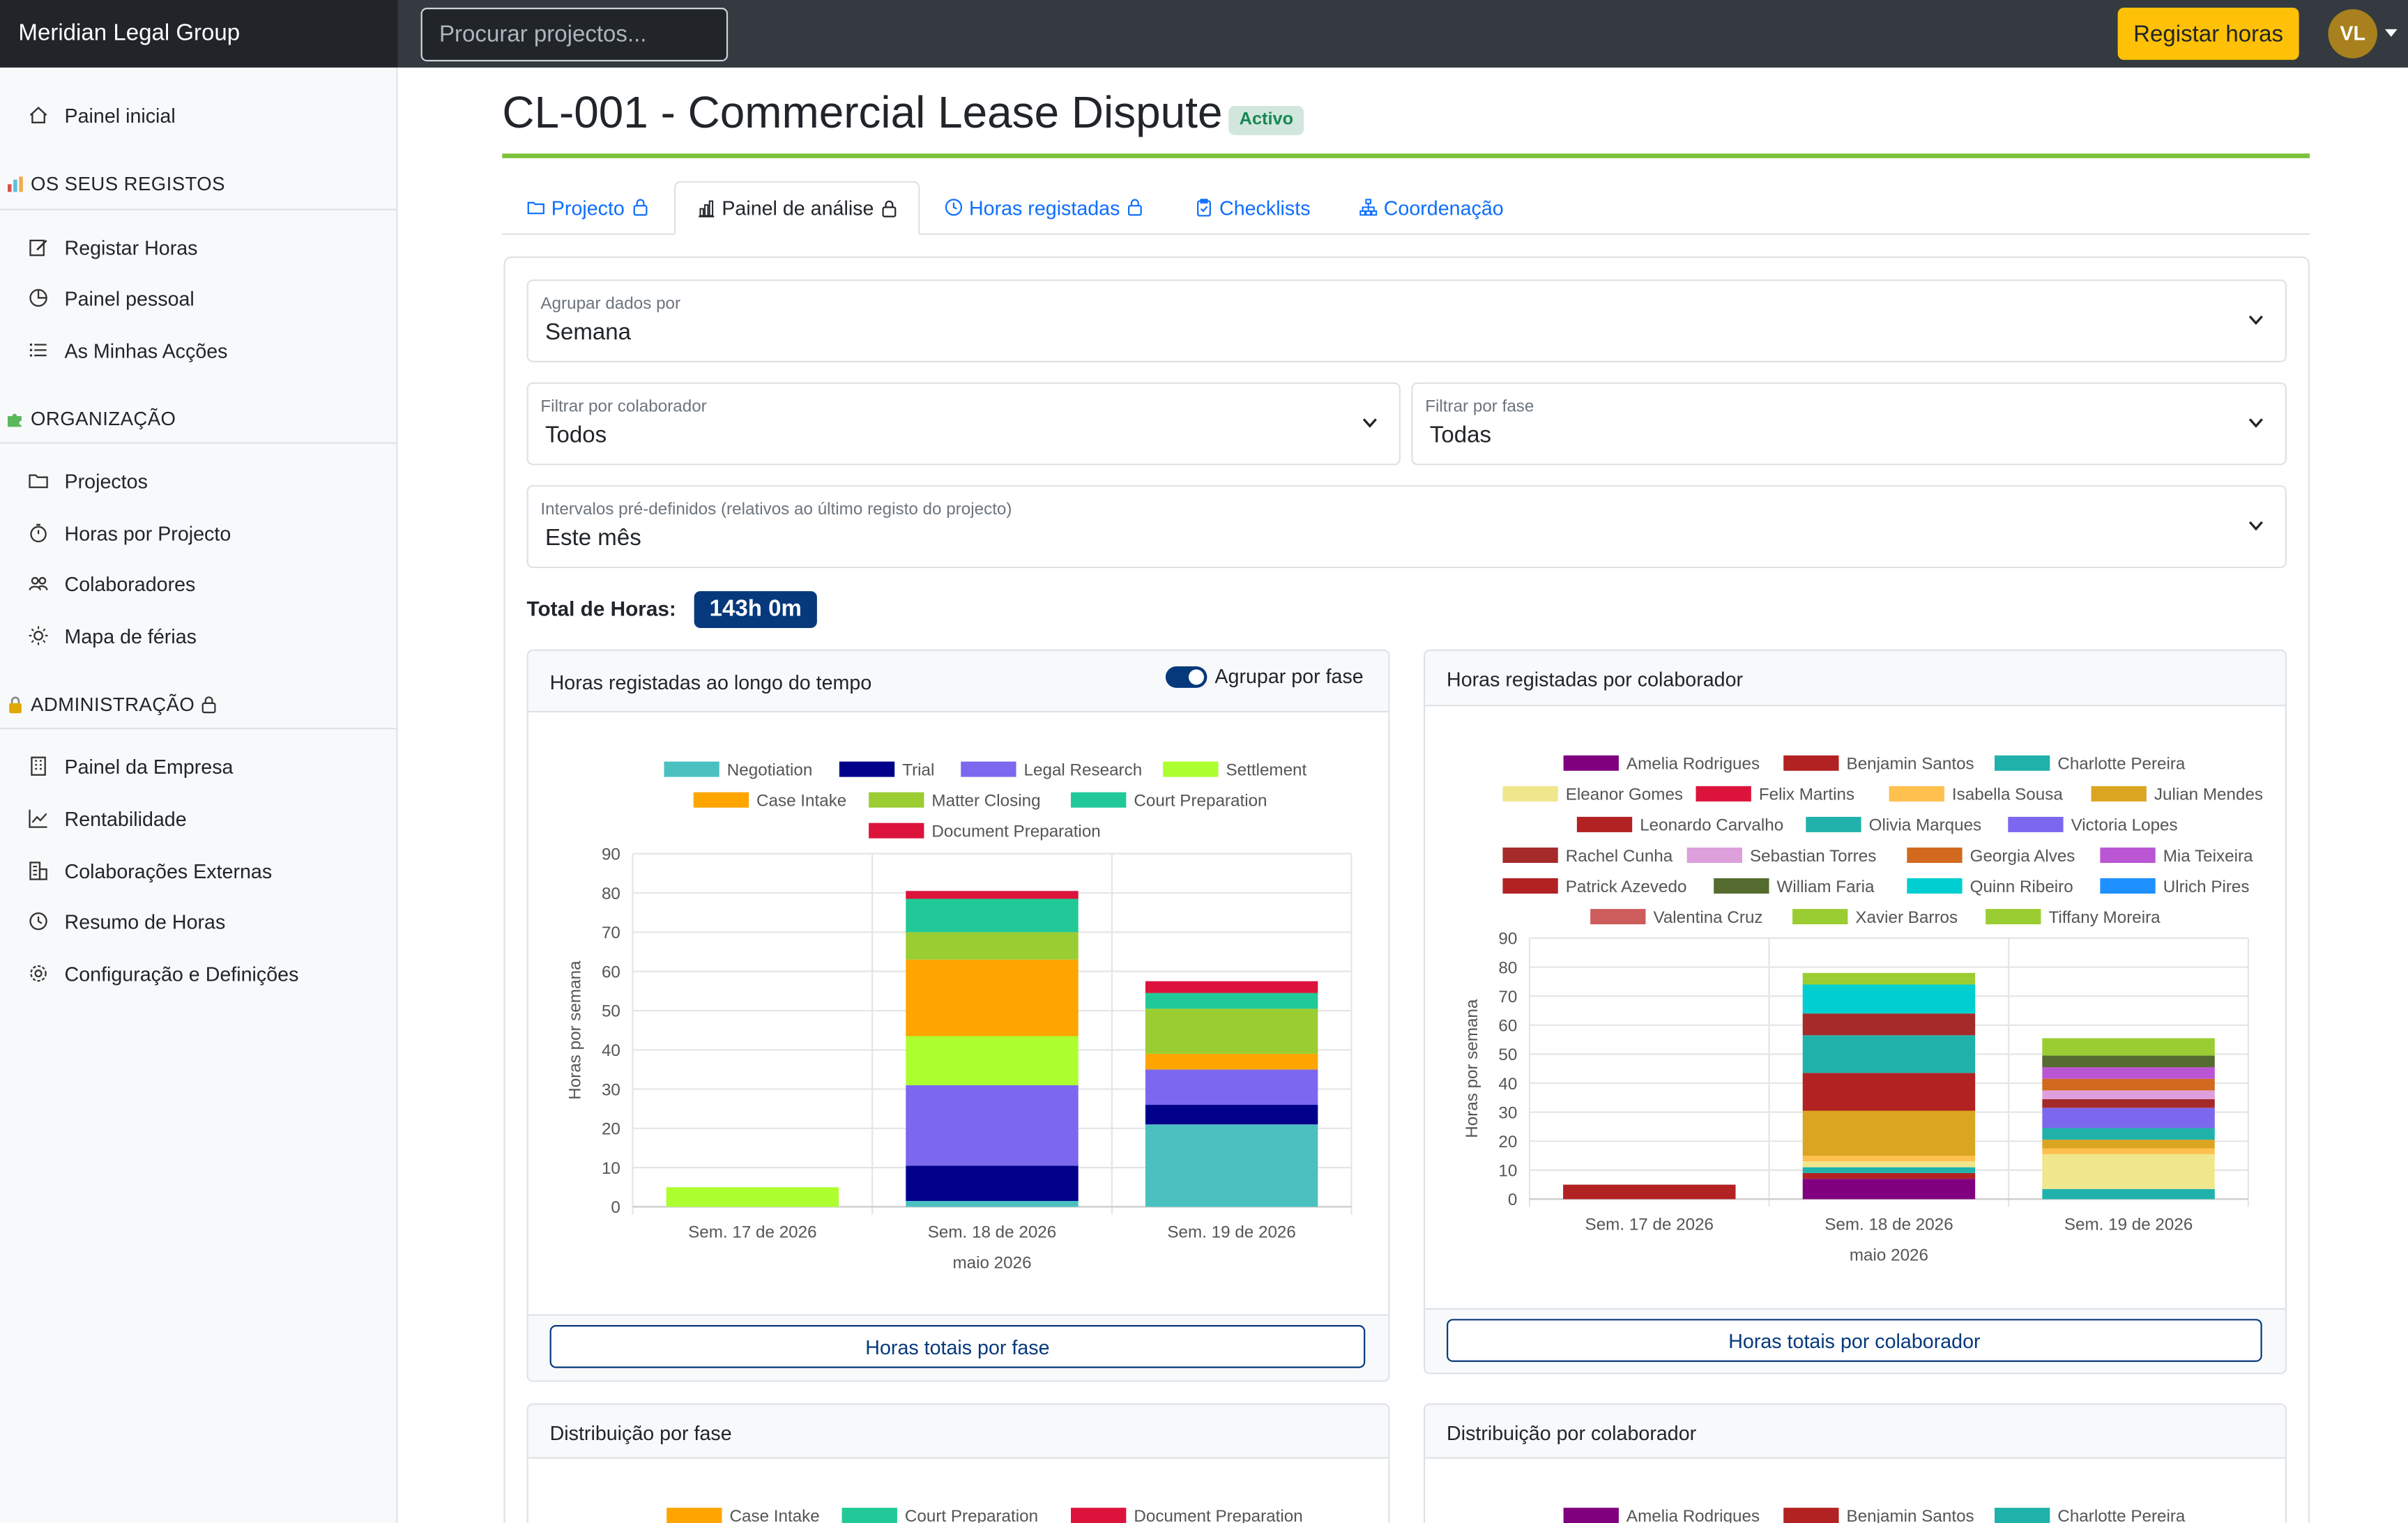 The width and height of the screenshot is (2408, 1523). I want to click on brand-name: Meridian Legal Group, so click(199, 34).